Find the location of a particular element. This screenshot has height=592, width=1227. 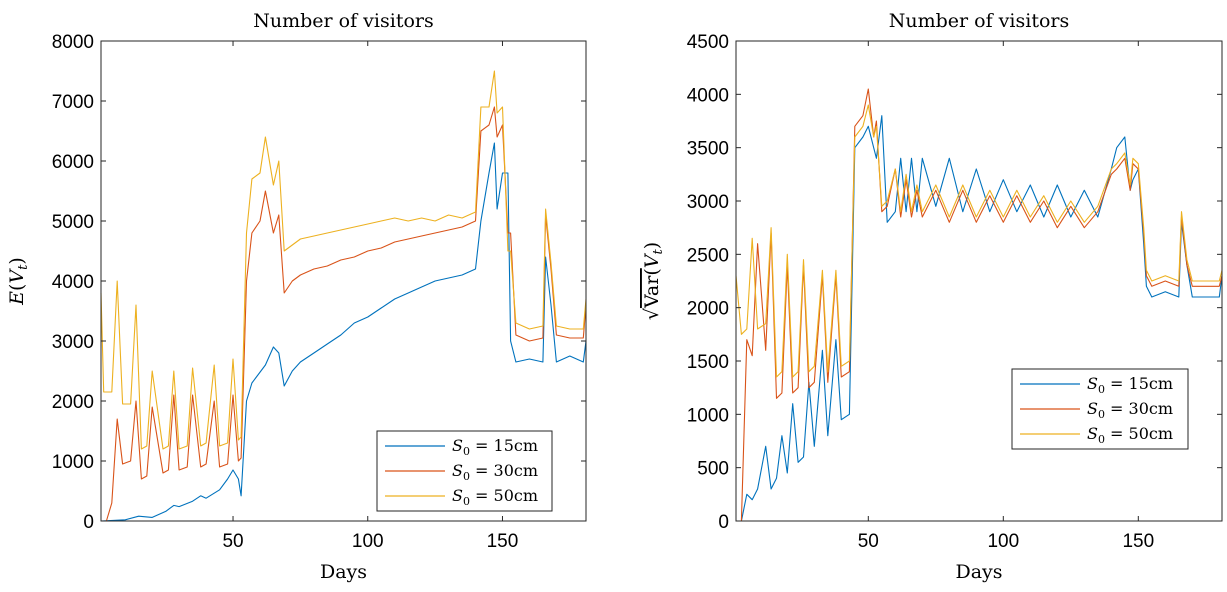

y-tick-label: 8000 is located at coordinates (73, 42).